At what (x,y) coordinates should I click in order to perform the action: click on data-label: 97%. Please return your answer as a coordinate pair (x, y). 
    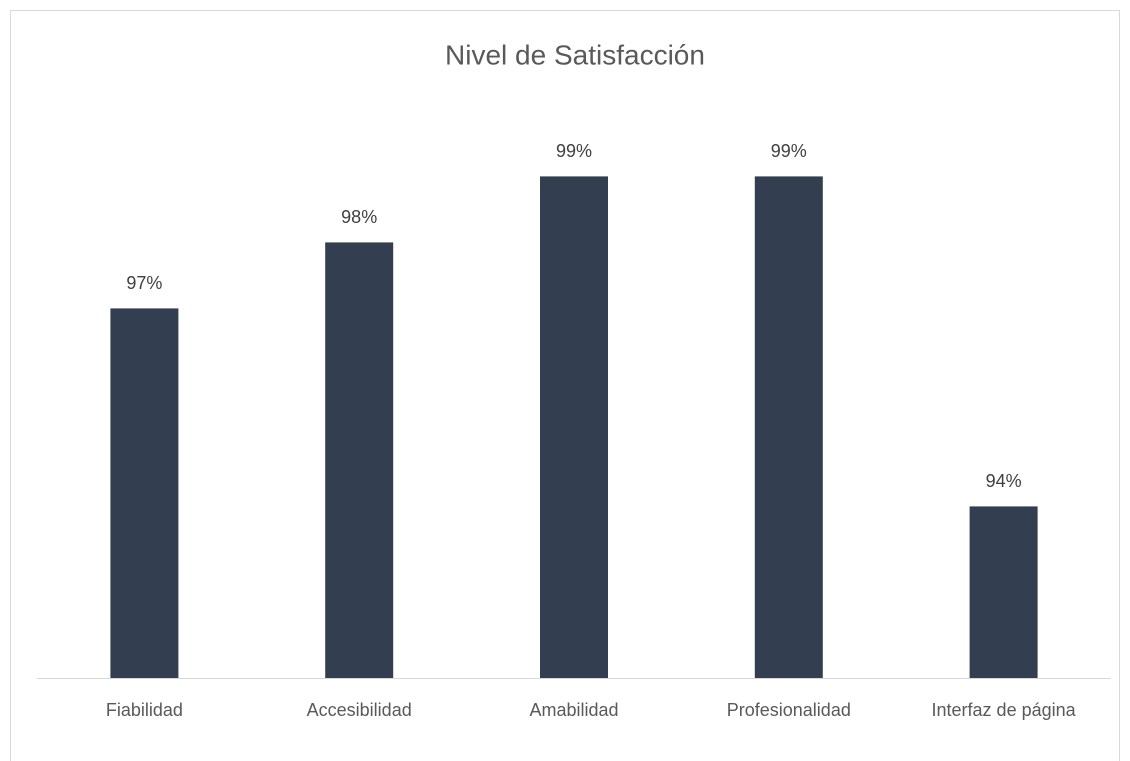
    Looking at the image, I should click on (144, 283).